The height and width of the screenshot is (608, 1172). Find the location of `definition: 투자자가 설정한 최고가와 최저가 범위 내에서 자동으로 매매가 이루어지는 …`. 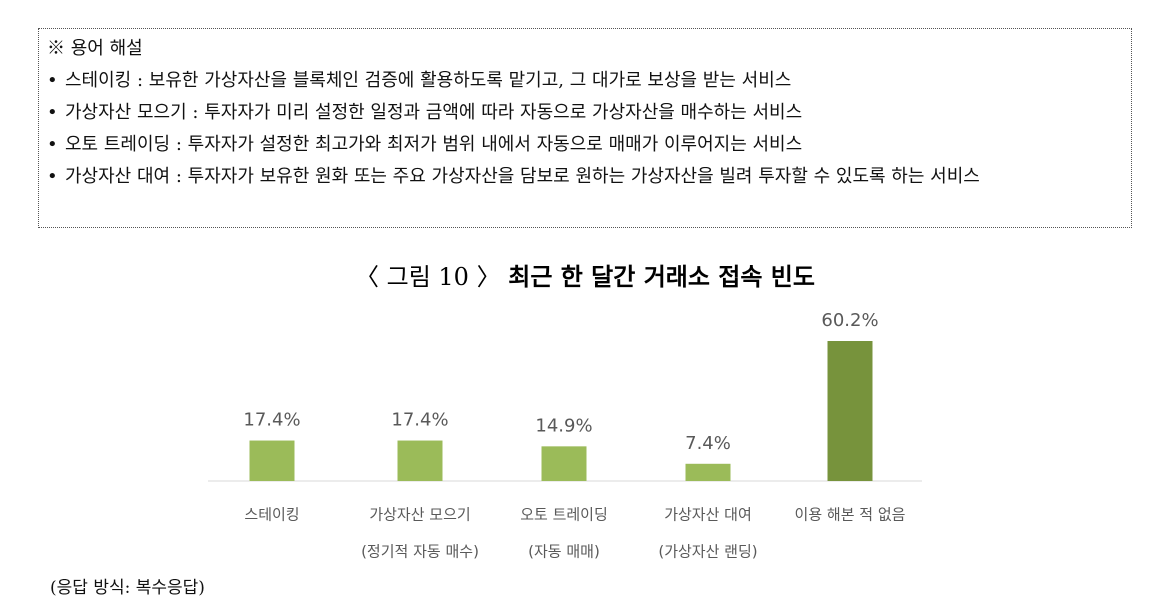

definition: 투자자가 설정한 최고가와 최저가 범위 내에서 자동으로 매매가 이루어지는 … is located at coordinates (495, 144).